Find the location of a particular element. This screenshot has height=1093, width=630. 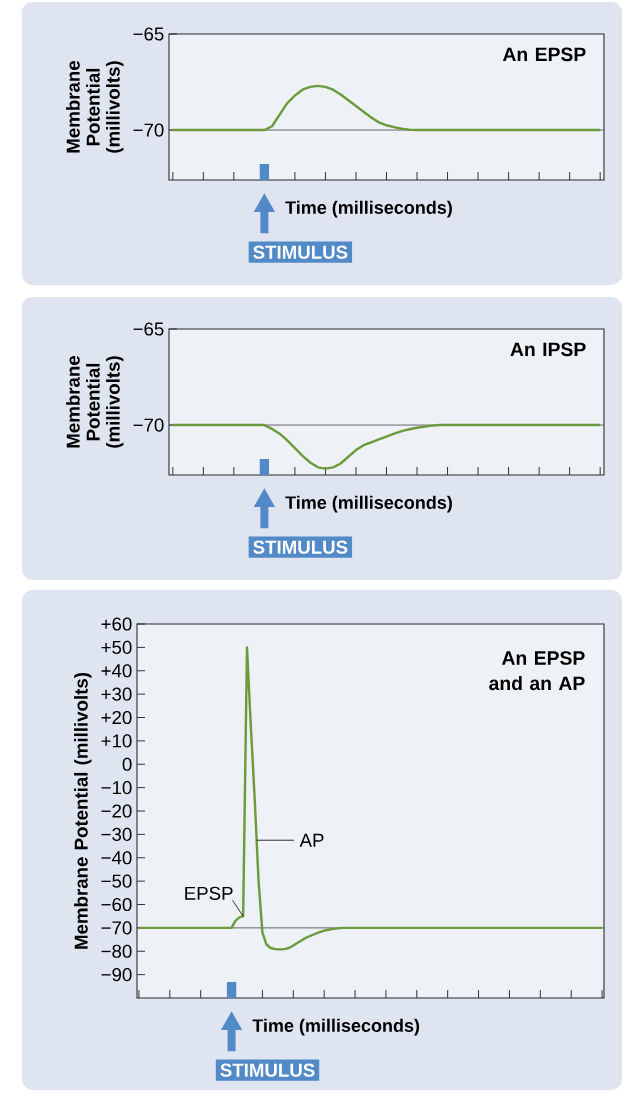

y-tick-label: −90 is located at coordinates (116, 975).